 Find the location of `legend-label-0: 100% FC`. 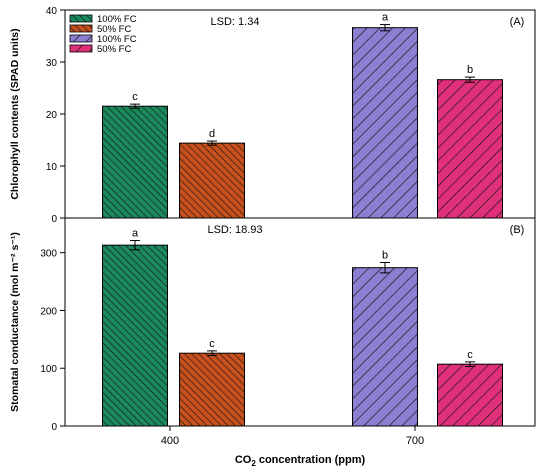

legend-label-0: 100% FC is located at coordinates (117, 19).